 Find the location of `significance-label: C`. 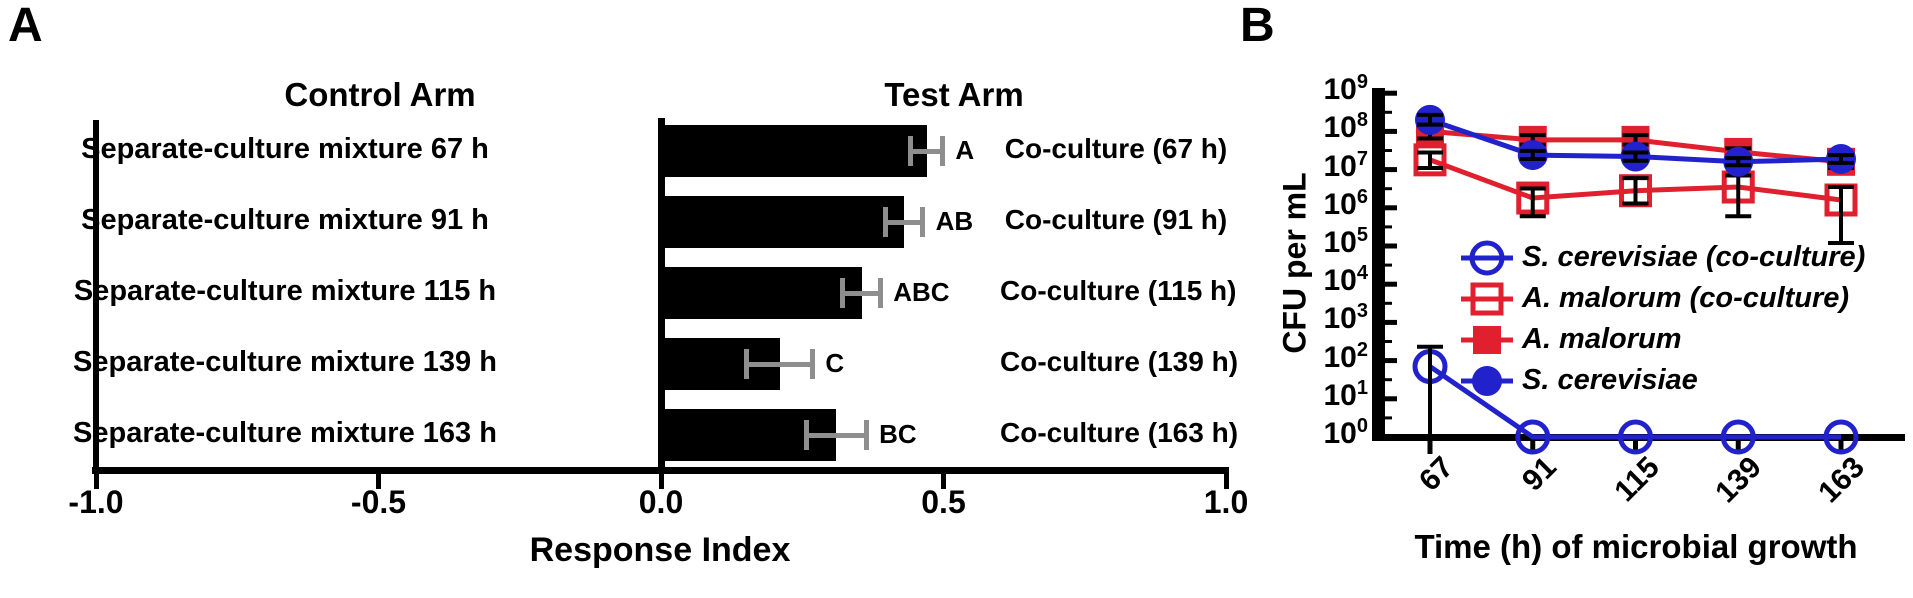

significance-label: C is located at coordinates (835, 363).